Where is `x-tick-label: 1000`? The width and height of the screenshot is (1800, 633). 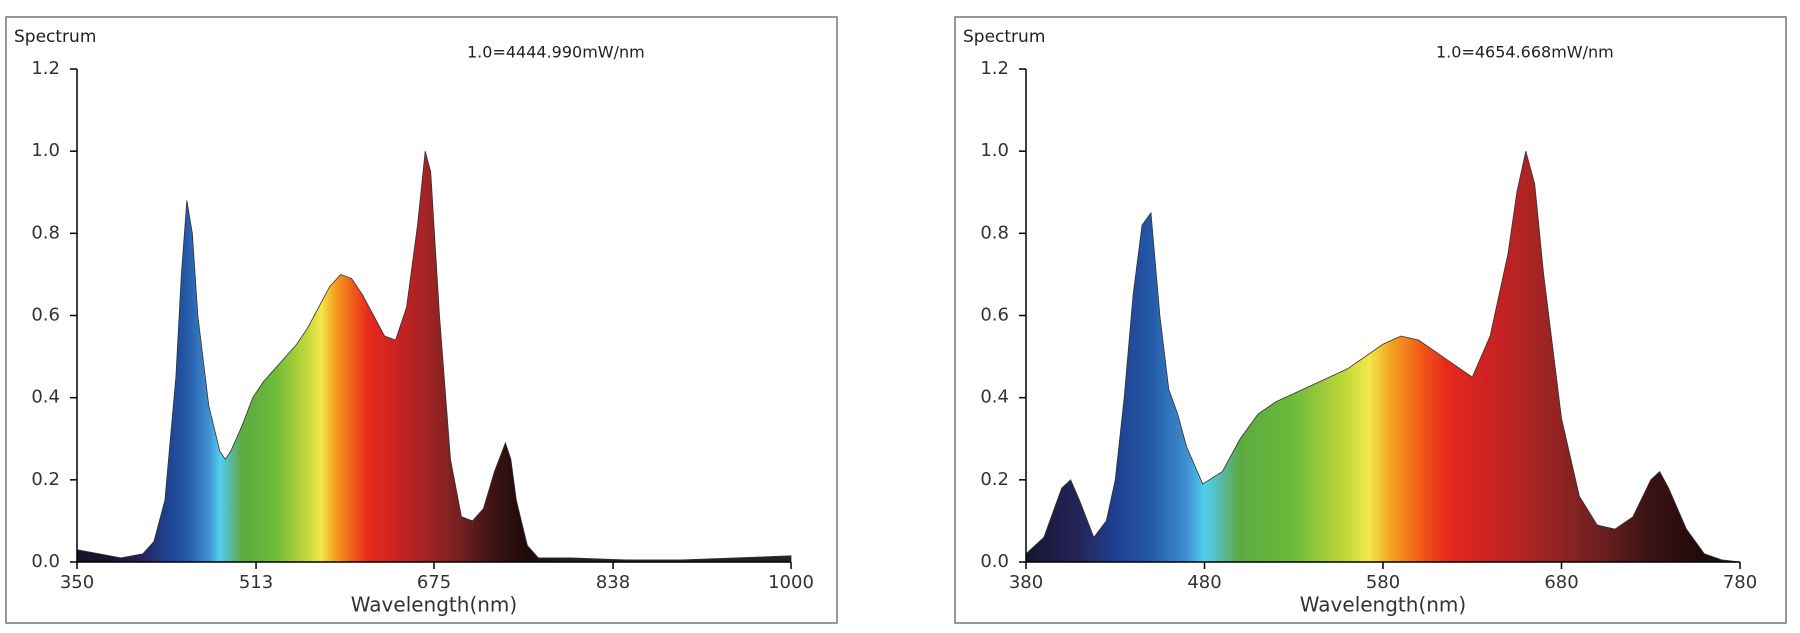 x-tick-label: 1000 is located at coordinates (791, 582).